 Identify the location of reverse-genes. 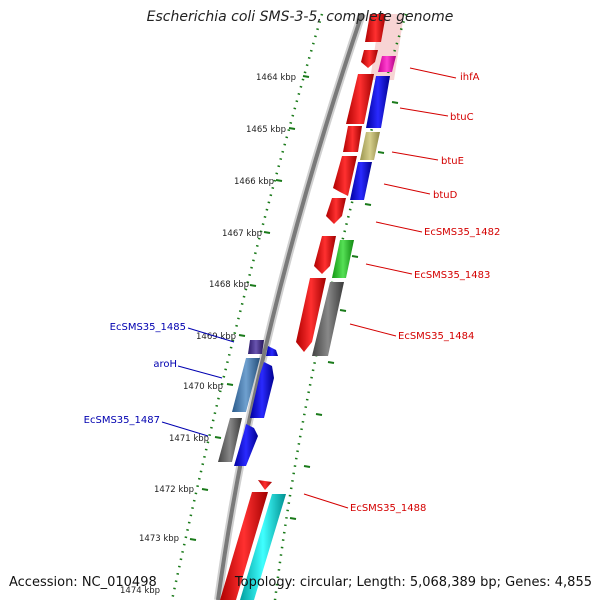
(248, 403).